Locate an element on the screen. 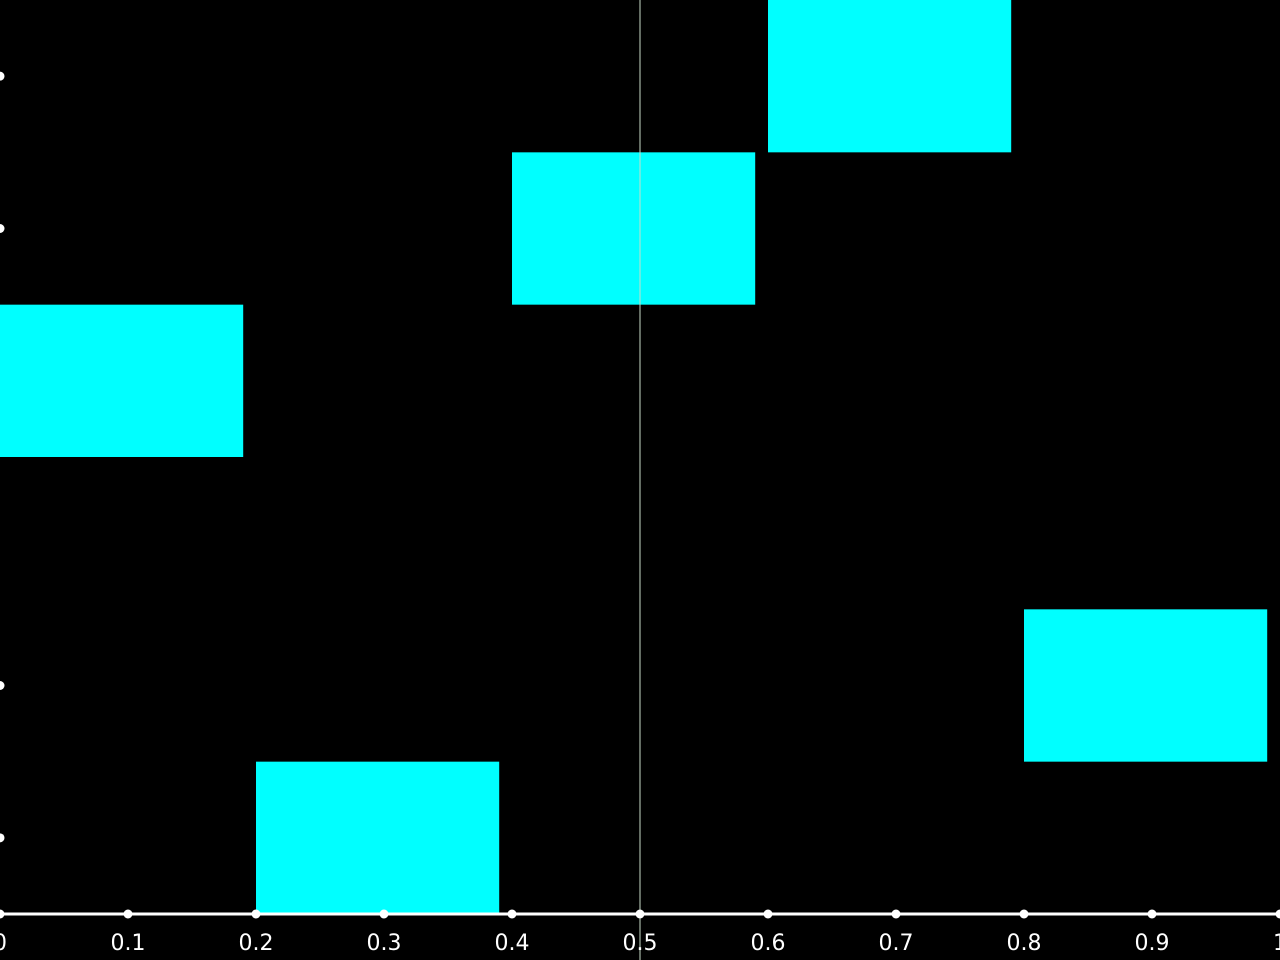 This screenshot has width=1280, height=960. x-tick-label: 0.2 is located at coordinates (256, 943).